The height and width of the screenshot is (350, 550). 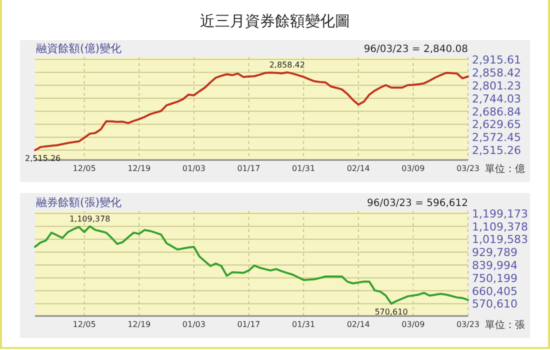 I want to click on y-tick-label: 2,629.65, so click(x=496, y=125).